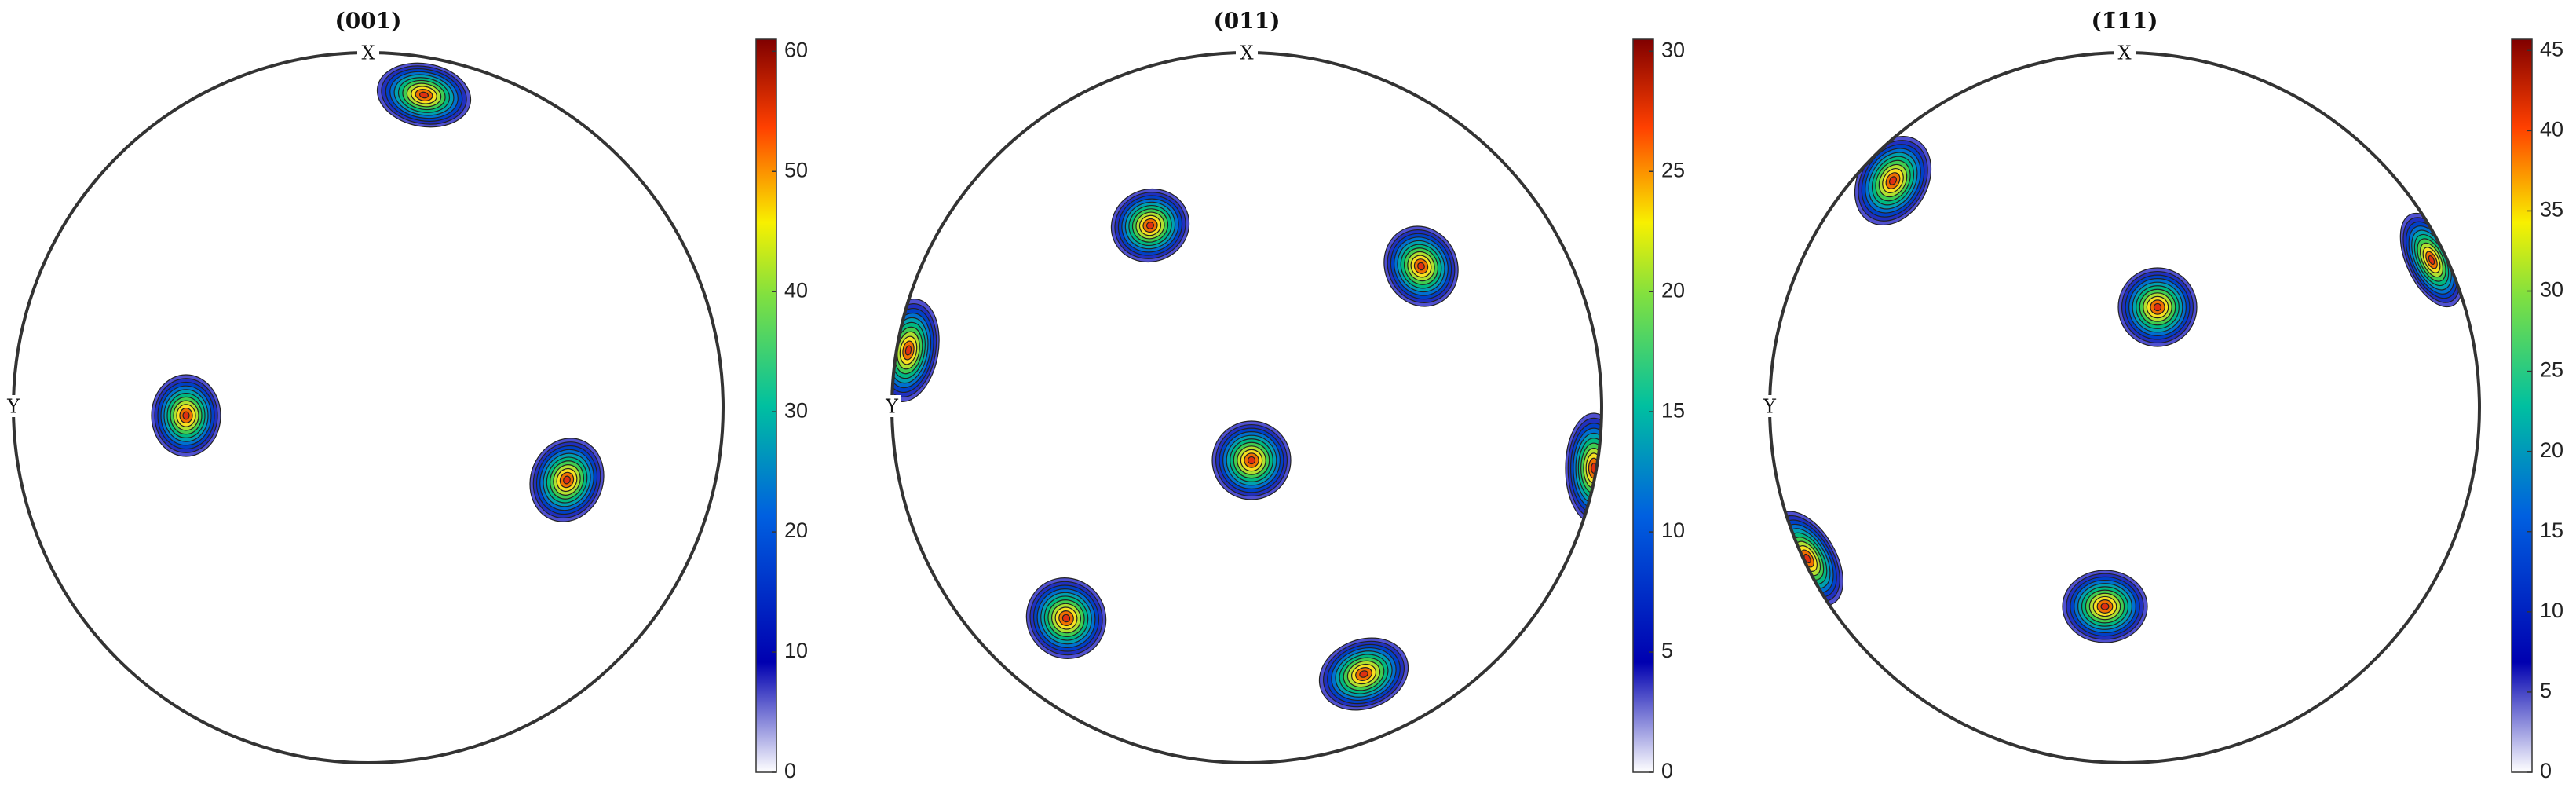  I want to click on colorbar-tick-label: 35, so click(2551, 210).